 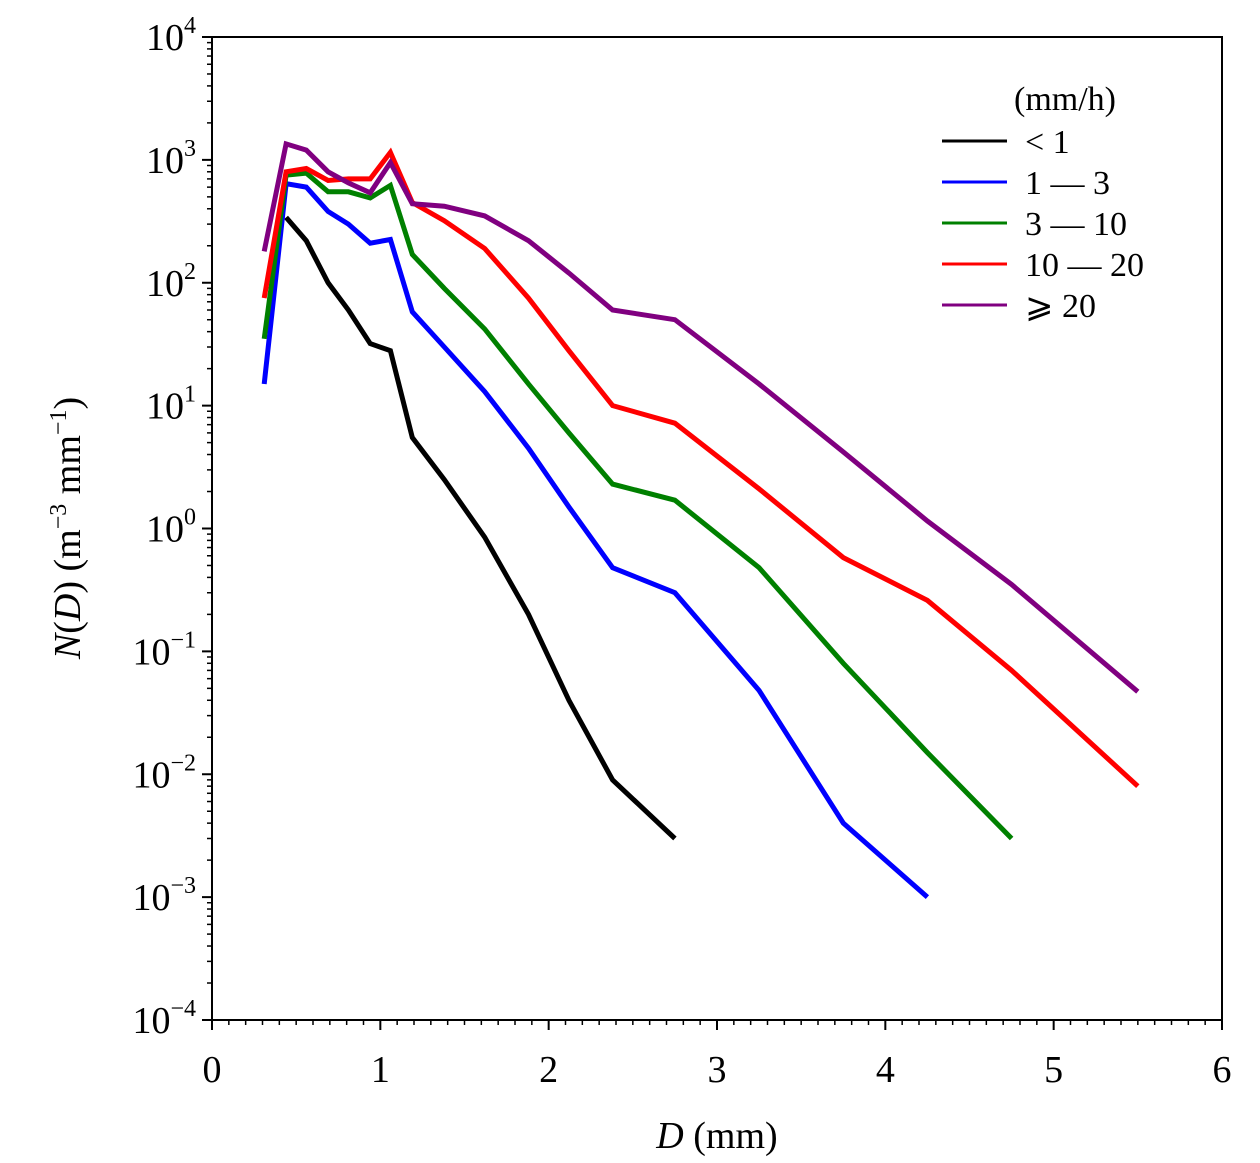 What do you see at coordinates (380, 1070) in the screenshot?
I see `x-tick-label: 1` at bounding box center [380, 1070].